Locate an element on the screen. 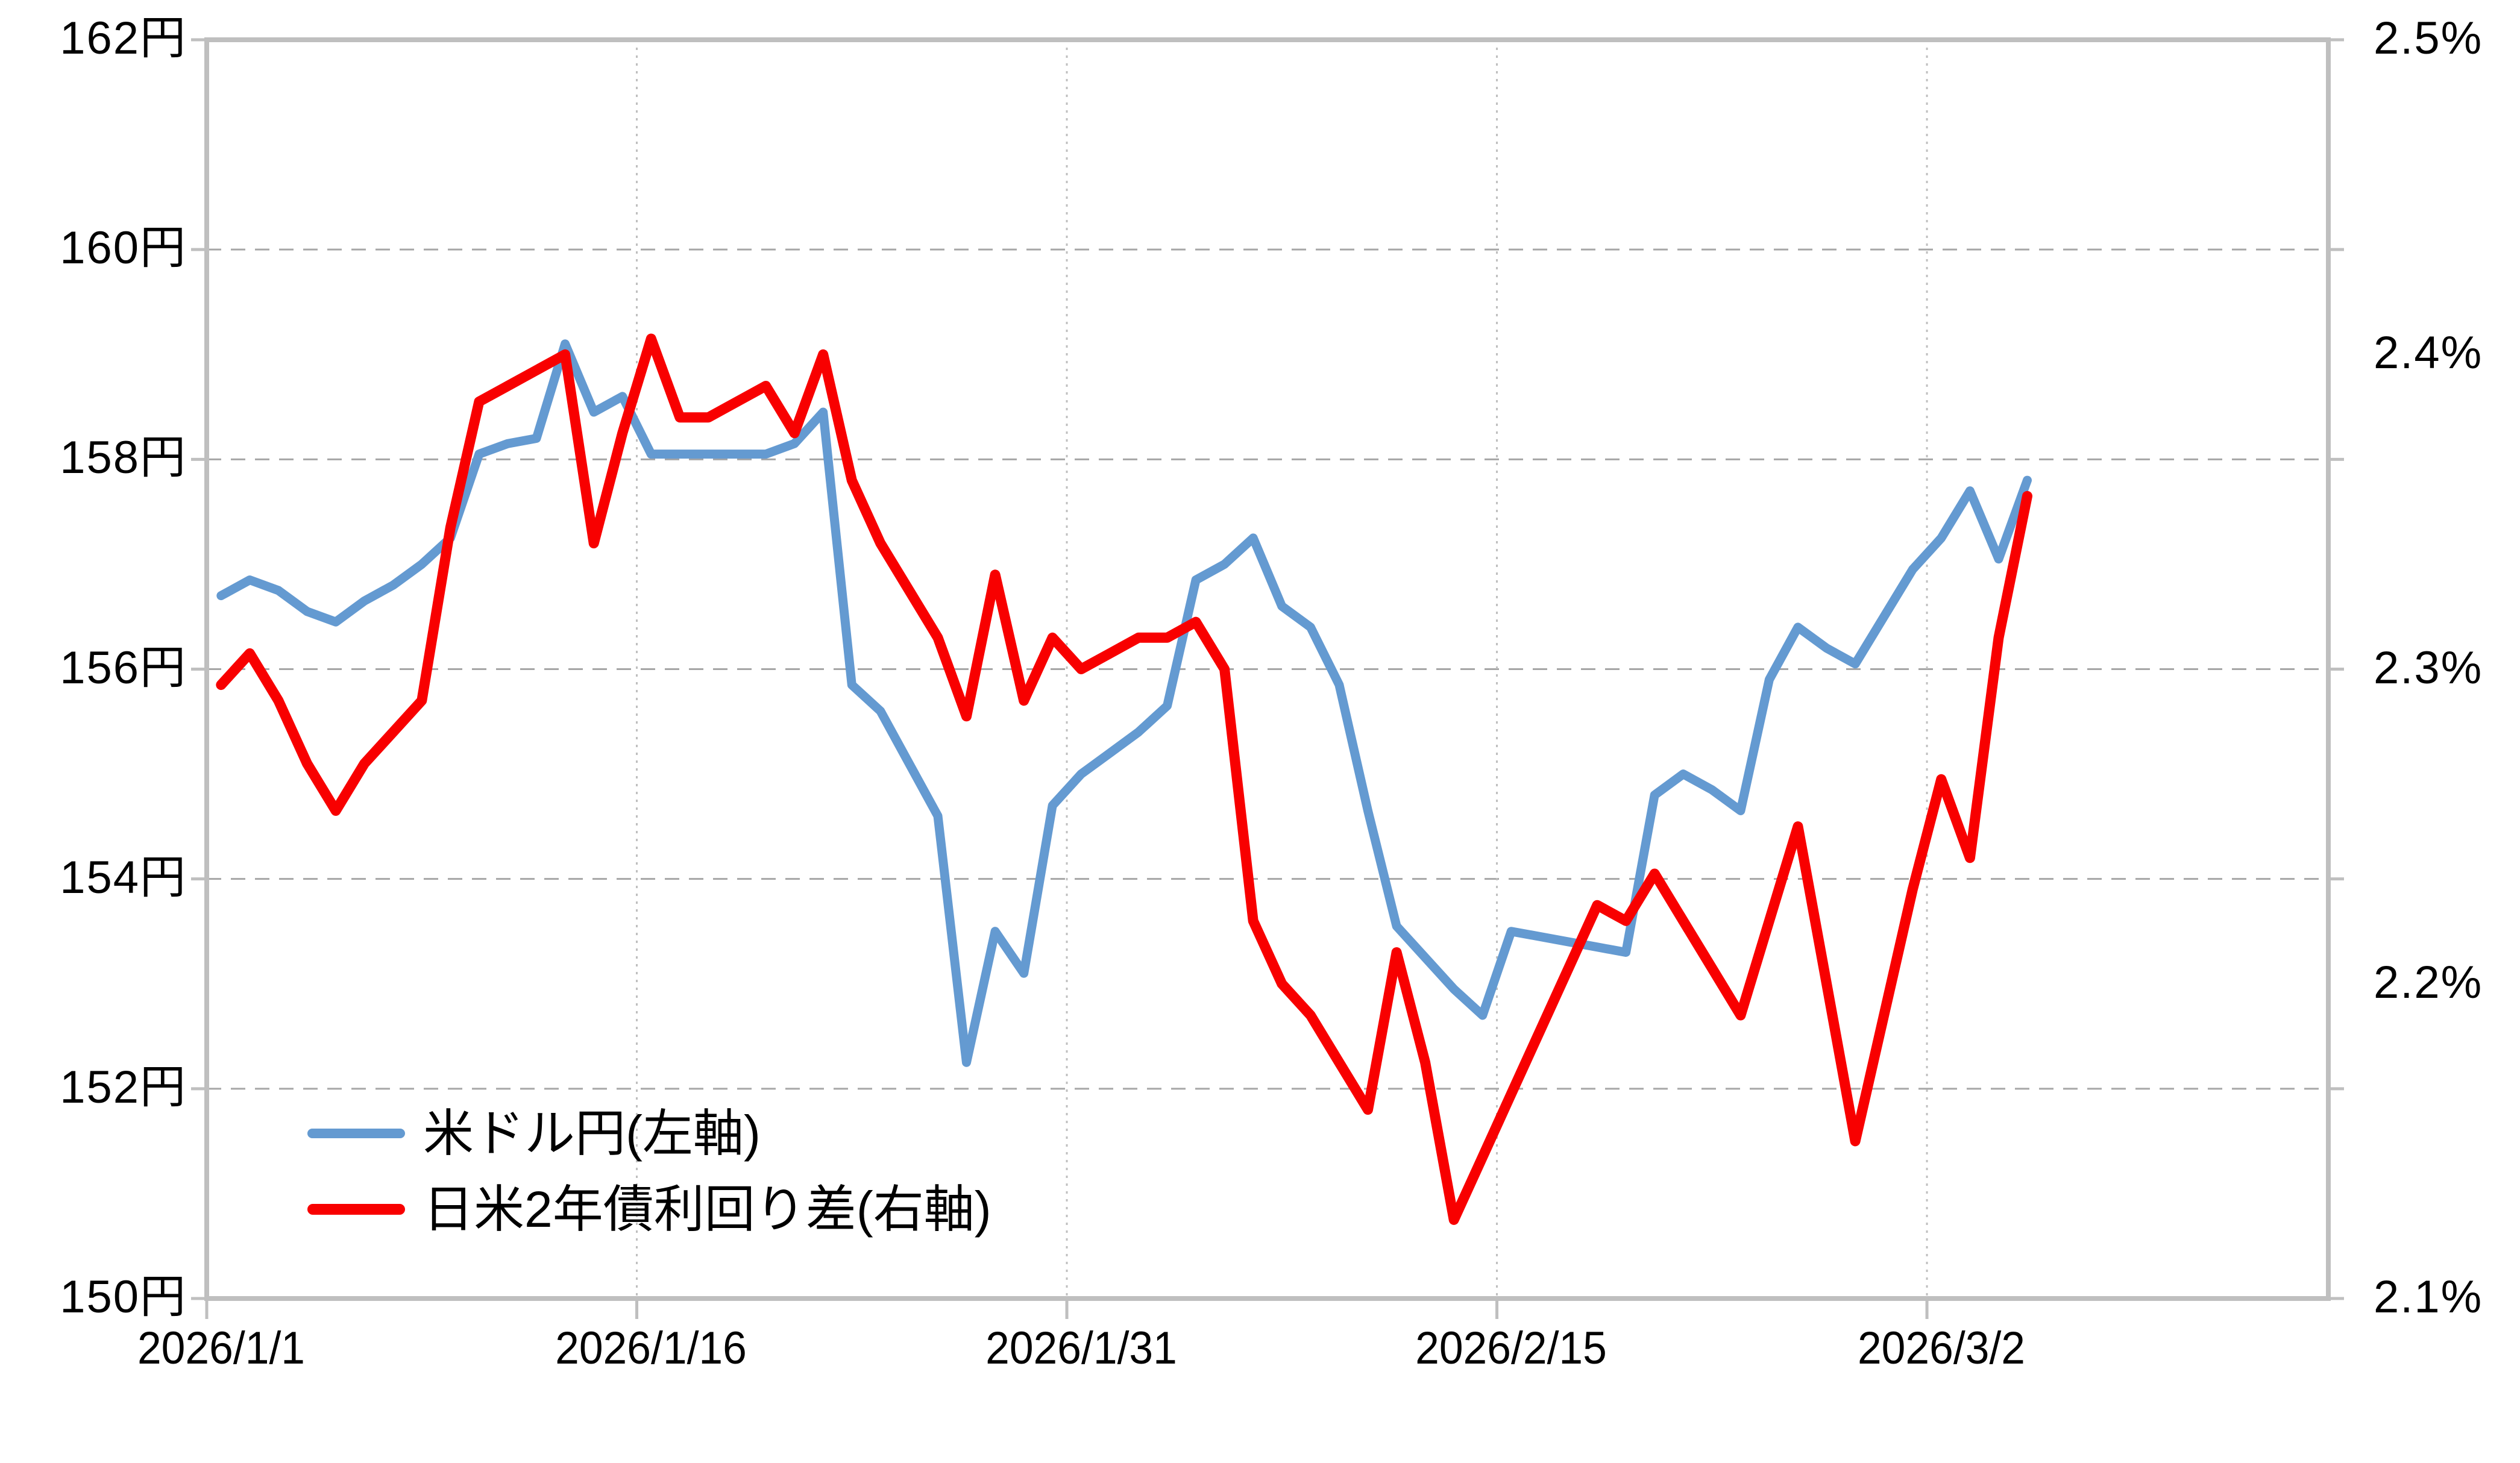  legend-item-usdjpy: 米ドル円(左軸) is located at coordinates (534, 1133).